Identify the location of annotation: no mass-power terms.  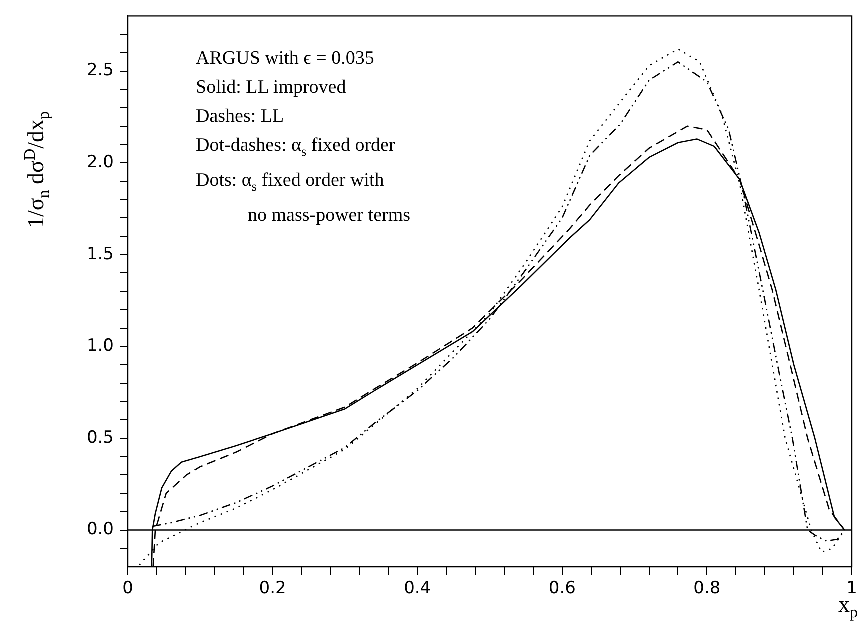
(329, 216).